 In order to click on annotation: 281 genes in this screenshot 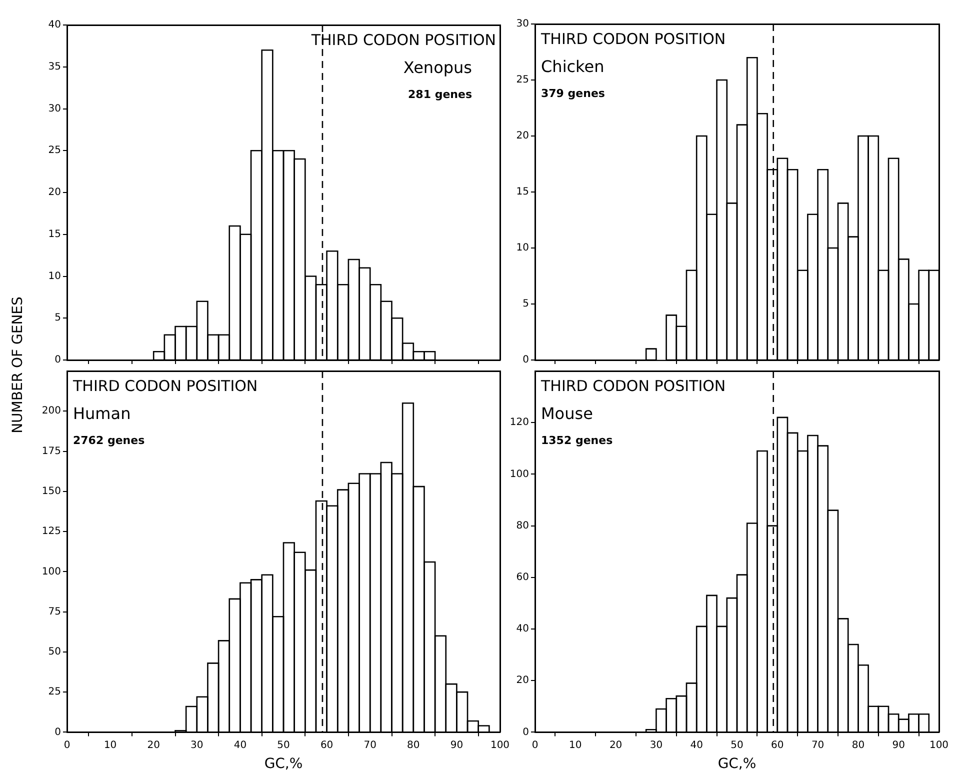, I will do `click(440, 94)`.